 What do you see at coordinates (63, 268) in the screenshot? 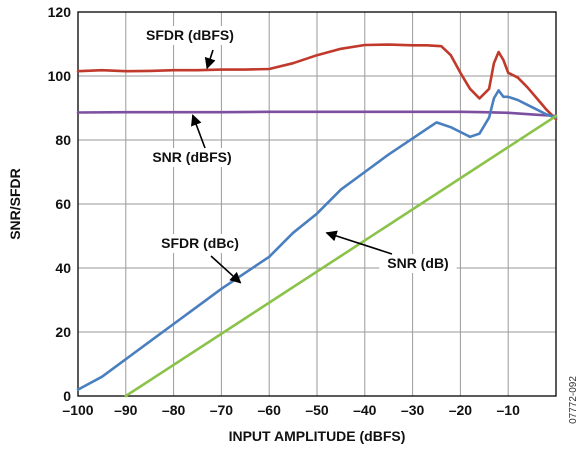
I see `y-tick-label: 40` at bounding box center [63, 268].